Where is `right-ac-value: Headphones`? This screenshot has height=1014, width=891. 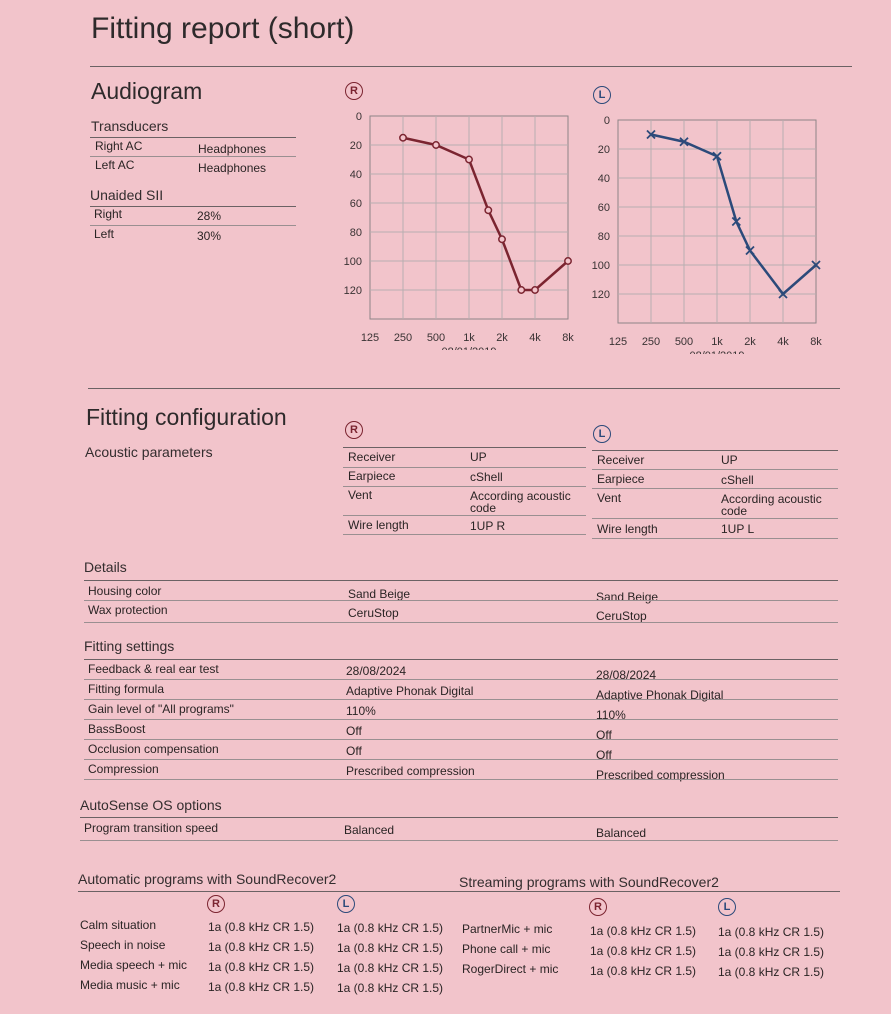 right-ac-value: Headphones is located at coordinates (232, 149).